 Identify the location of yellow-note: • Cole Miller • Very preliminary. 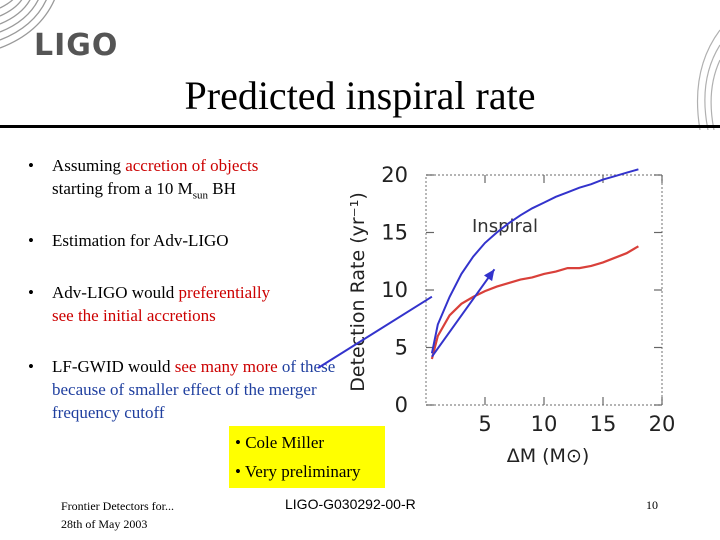
(307, 457).